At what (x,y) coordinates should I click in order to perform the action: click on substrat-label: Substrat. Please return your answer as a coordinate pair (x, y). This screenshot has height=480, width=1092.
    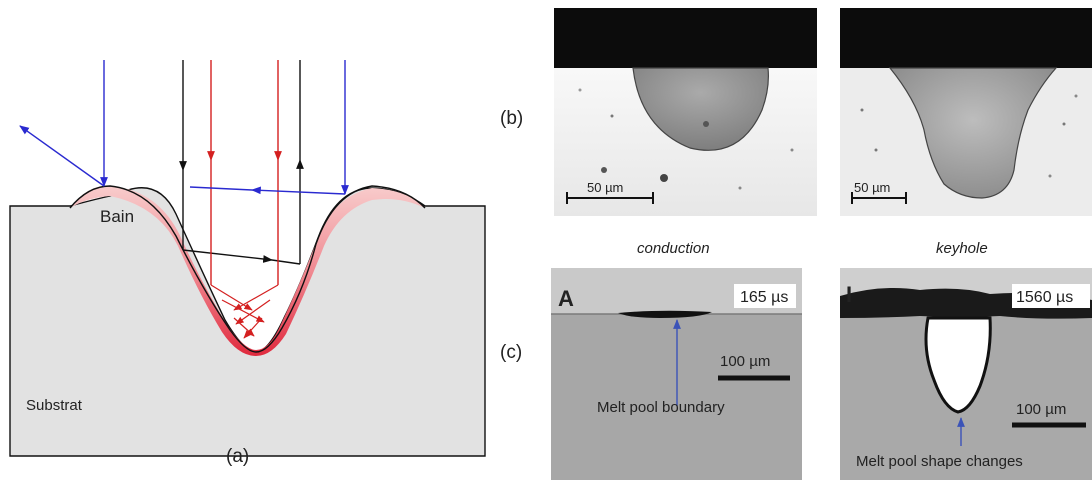
    Looking at the image, I should click on (54, 405).